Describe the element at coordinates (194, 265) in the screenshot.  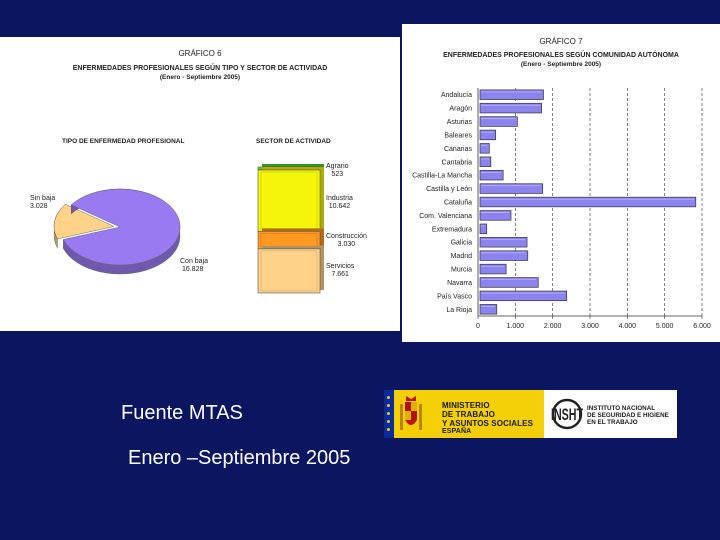
I see `pie-label-con-baja: Con baja 16.828` at that location.